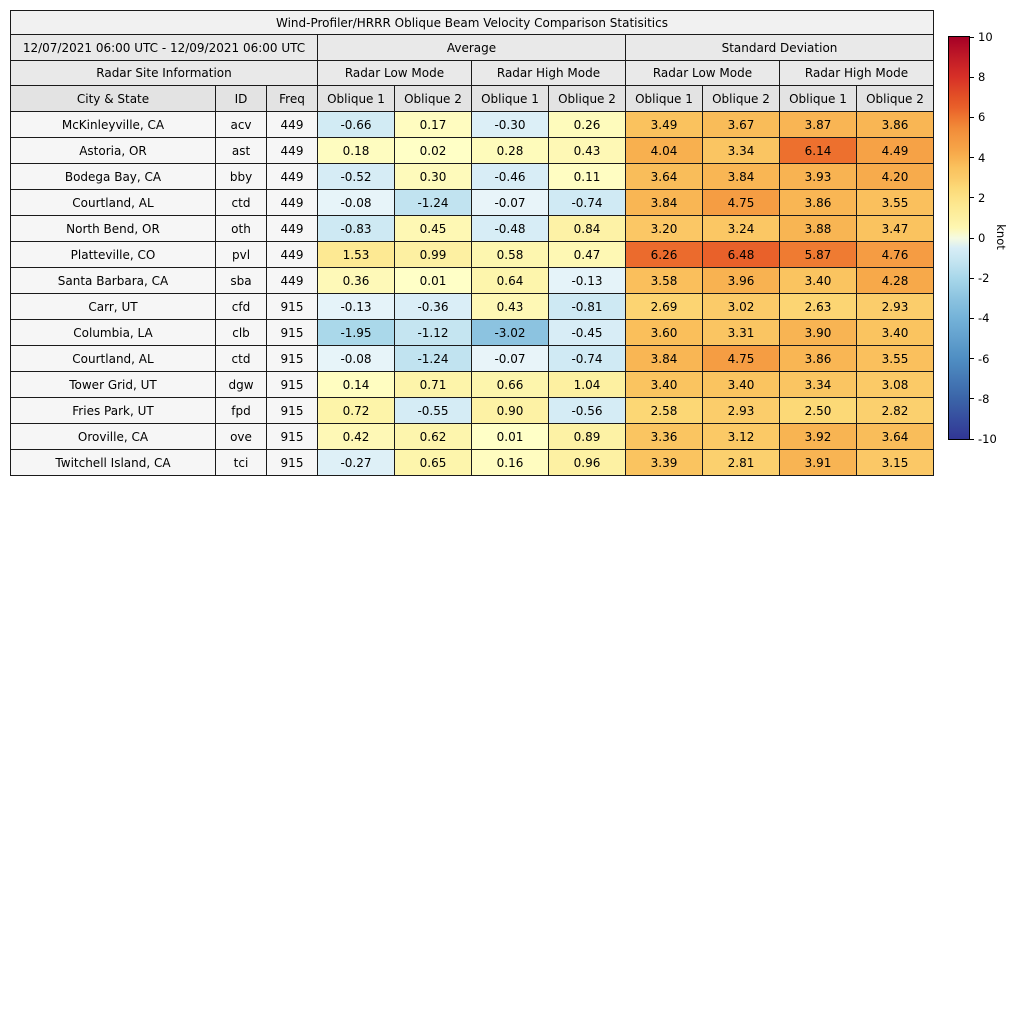 The image size is (1024, 1024). What do you see at coordinates (587, 228) in the screenshot?
I see `value-cell: 0.84` at bounding box center [587, 228].